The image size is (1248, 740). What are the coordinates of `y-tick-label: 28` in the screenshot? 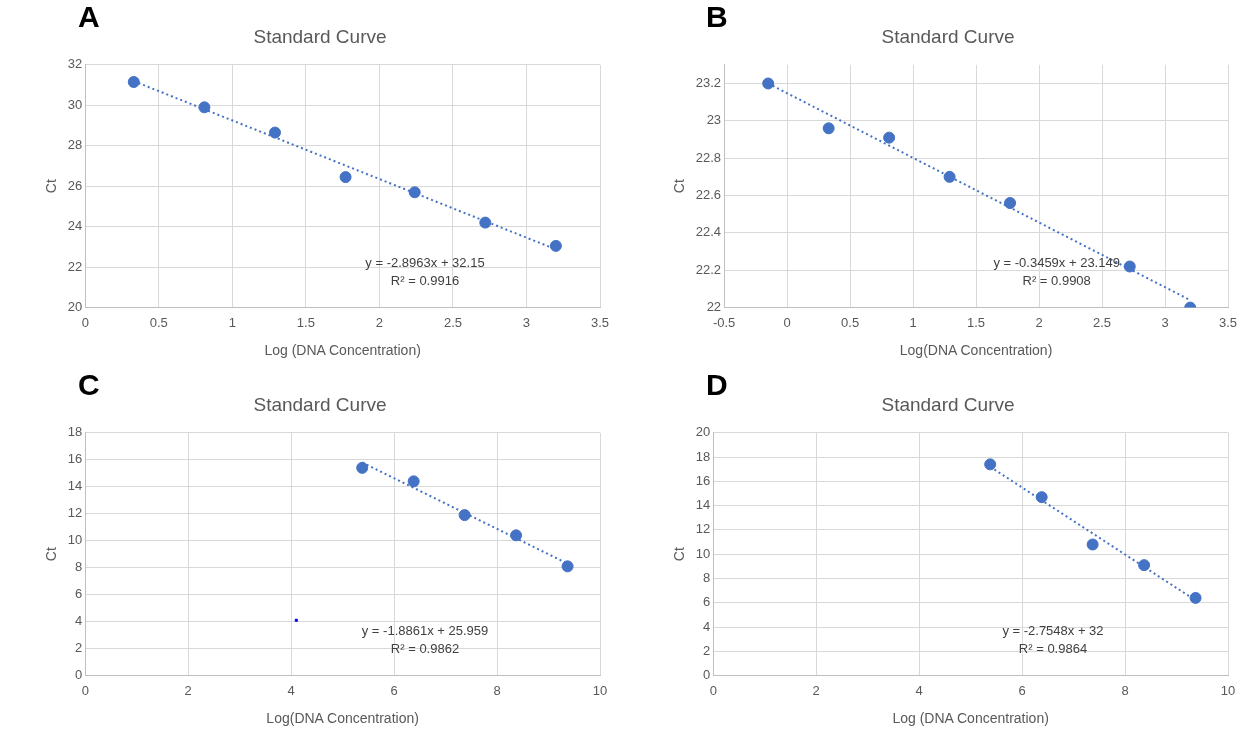 It's located at (75, 145).